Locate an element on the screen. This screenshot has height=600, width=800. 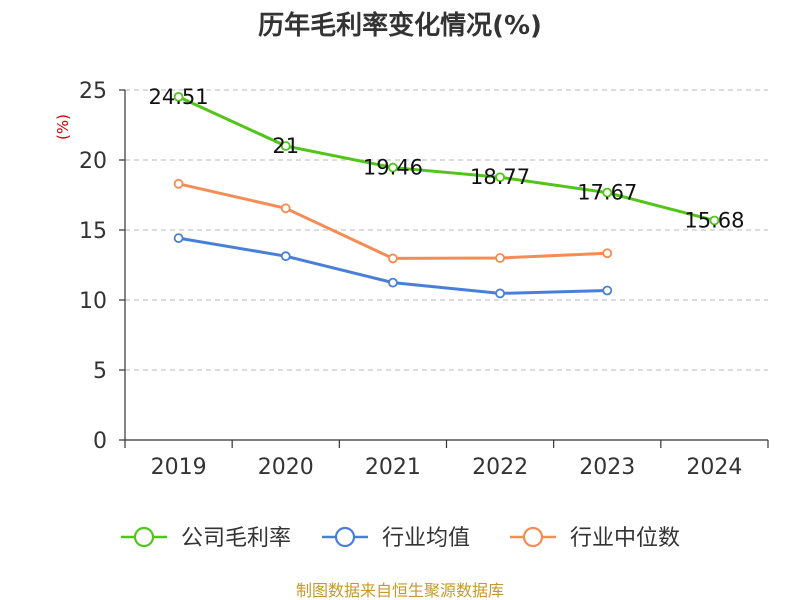
source-note: 制图数据来自恒生聚源数据库 is located at coordinates (400, 590).